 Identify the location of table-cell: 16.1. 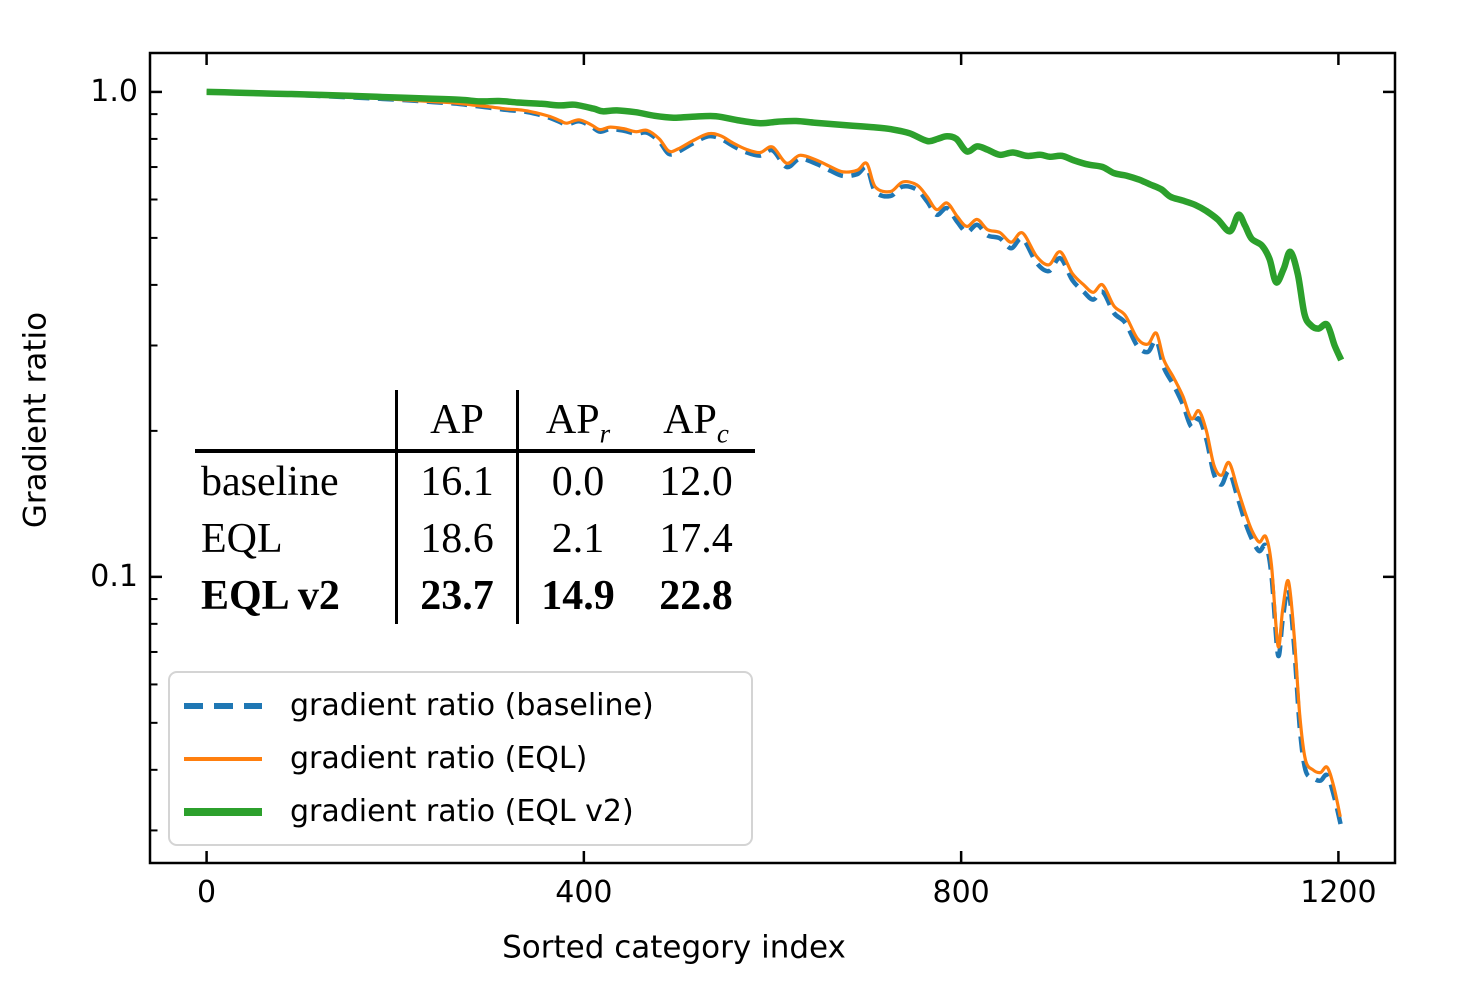
(457, 480).